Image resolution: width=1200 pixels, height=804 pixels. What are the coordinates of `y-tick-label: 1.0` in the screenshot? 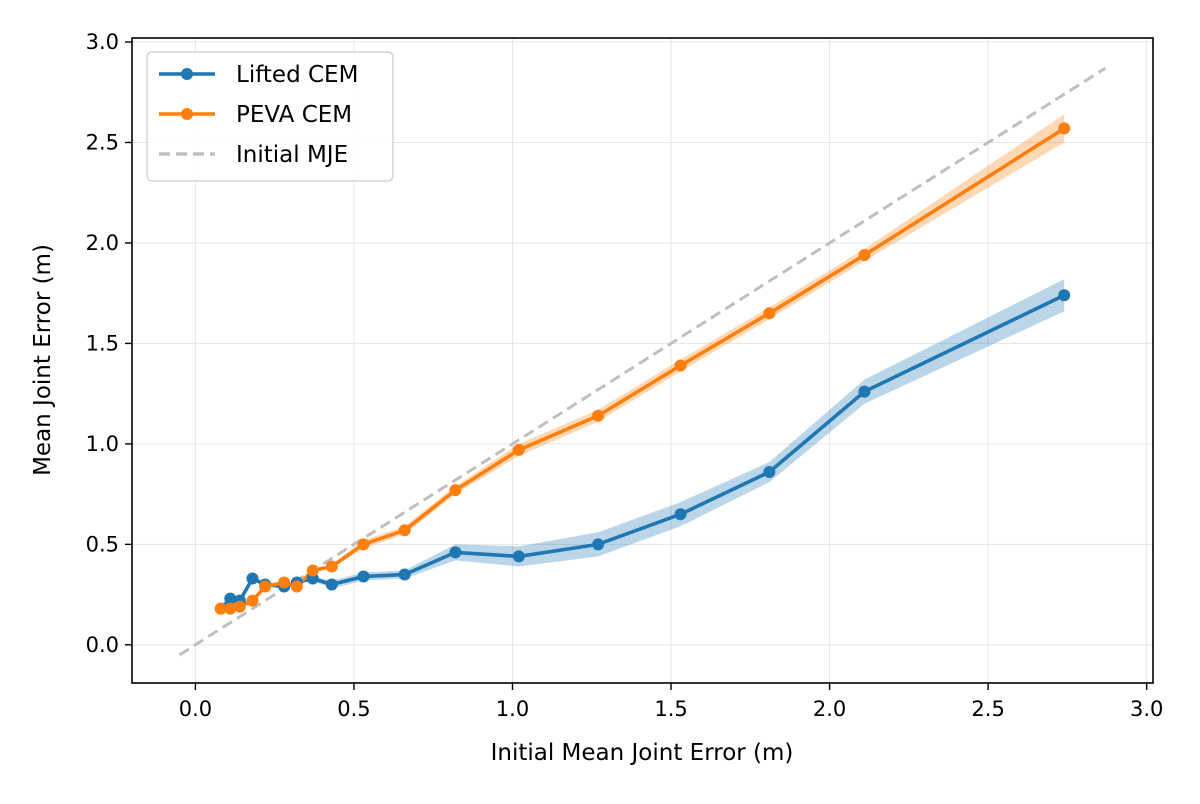 It's located at (102, 444).